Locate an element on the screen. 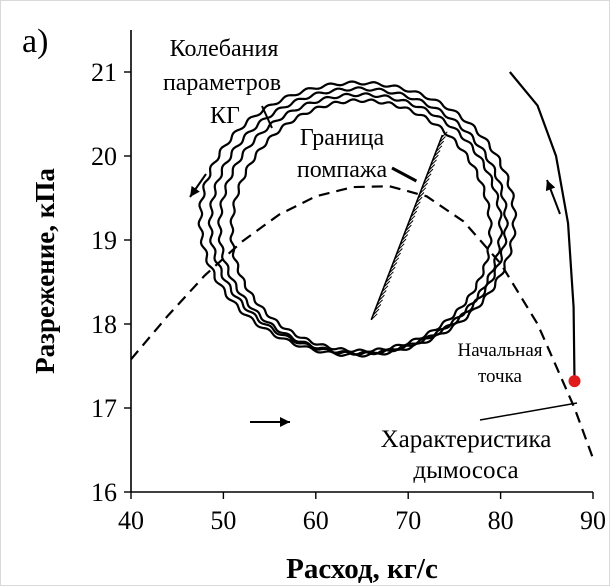  x-tick-label: 80 is located at coordinates (501, 520).